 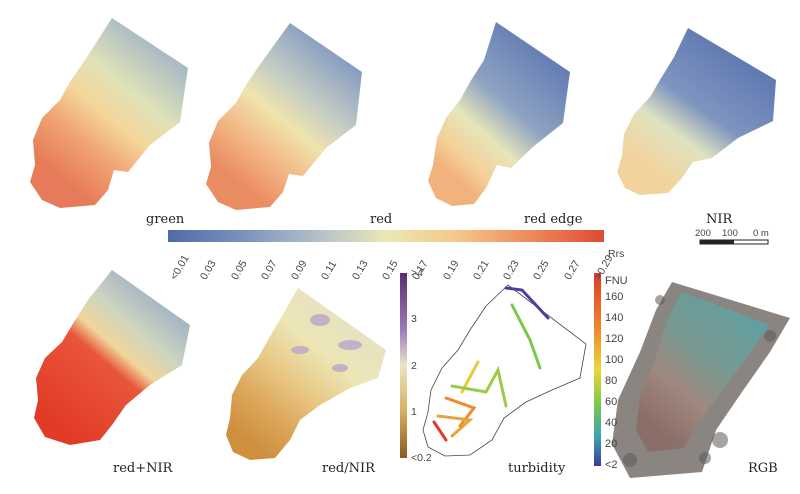 What do you see at coordinates (537, 468) in the screenshot?
I see `panel-label-turbidity: turbidity` at bounding box center [537, 468].